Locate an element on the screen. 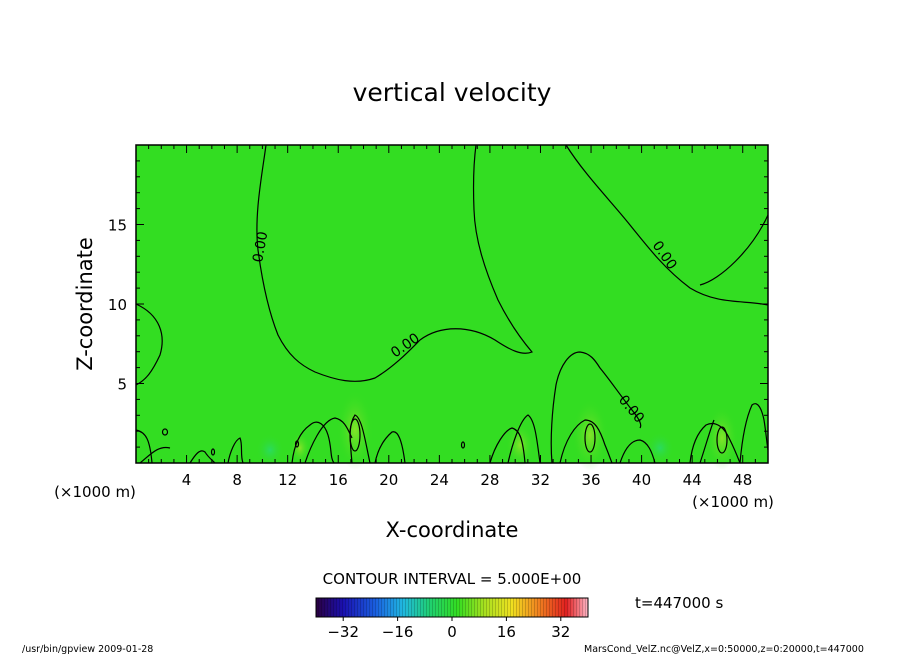  x-tick-label: 24 is located at coordinates (439, 480).